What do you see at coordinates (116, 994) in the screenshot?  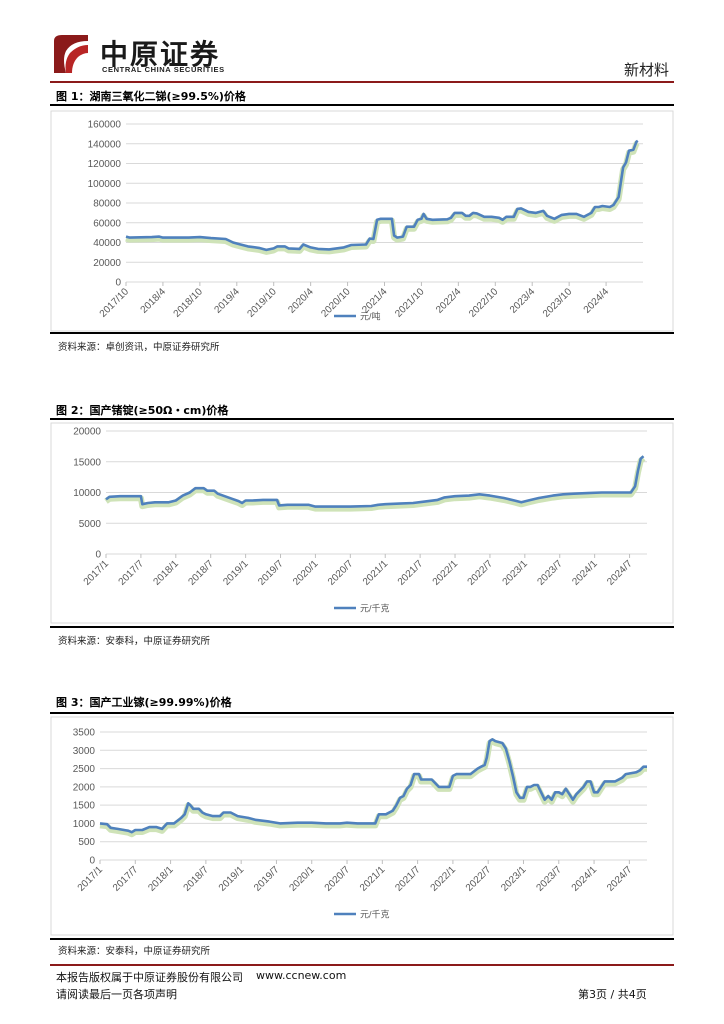 I see `footer-disclaimer: 请阅读最后一页各项声明` at bounding box center [116, 994].